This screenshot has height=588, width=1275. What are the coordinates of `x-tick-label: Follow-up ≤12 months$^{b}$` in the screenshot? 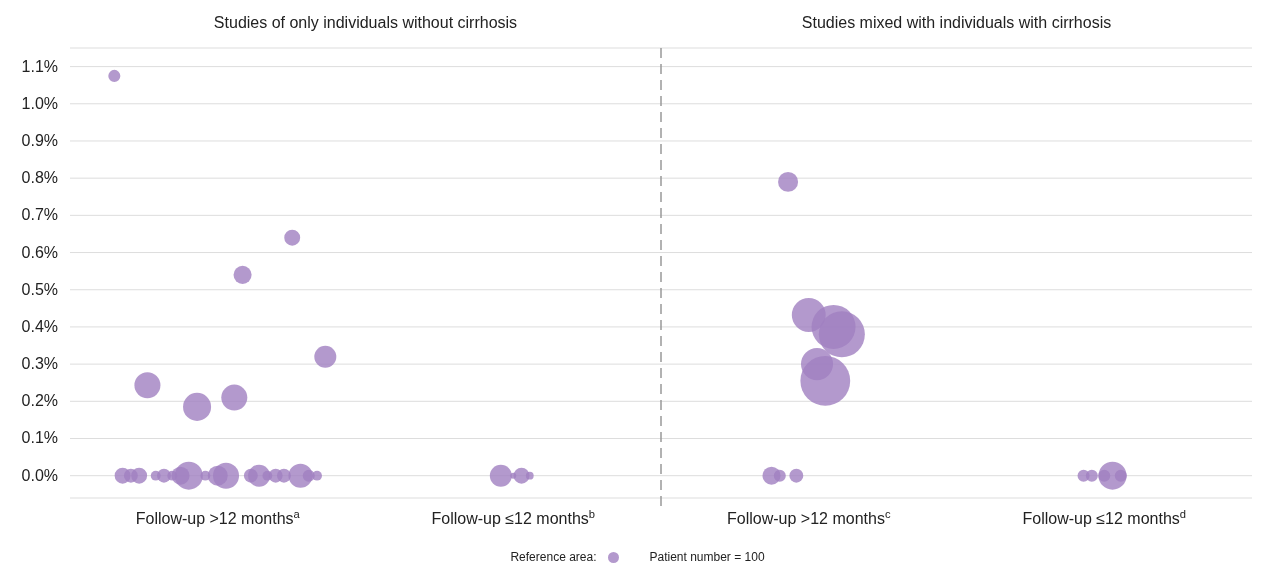 It's located at (513, 517).